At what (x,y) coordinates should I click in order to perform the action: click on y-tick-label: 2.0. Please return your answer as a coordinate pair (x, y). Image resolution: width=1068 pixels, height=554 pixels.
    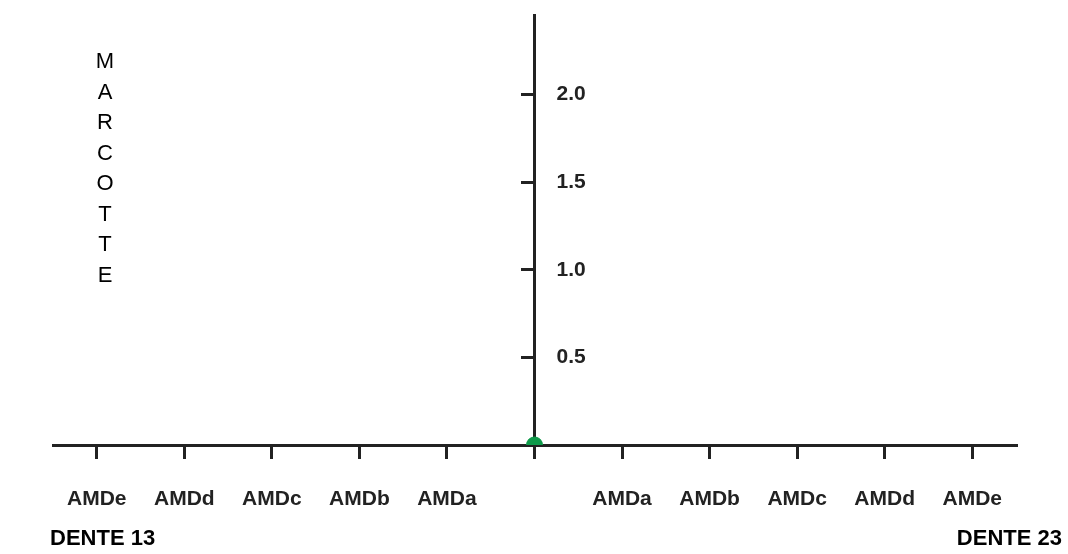
    Looking at the image, I should click on (571, 93).